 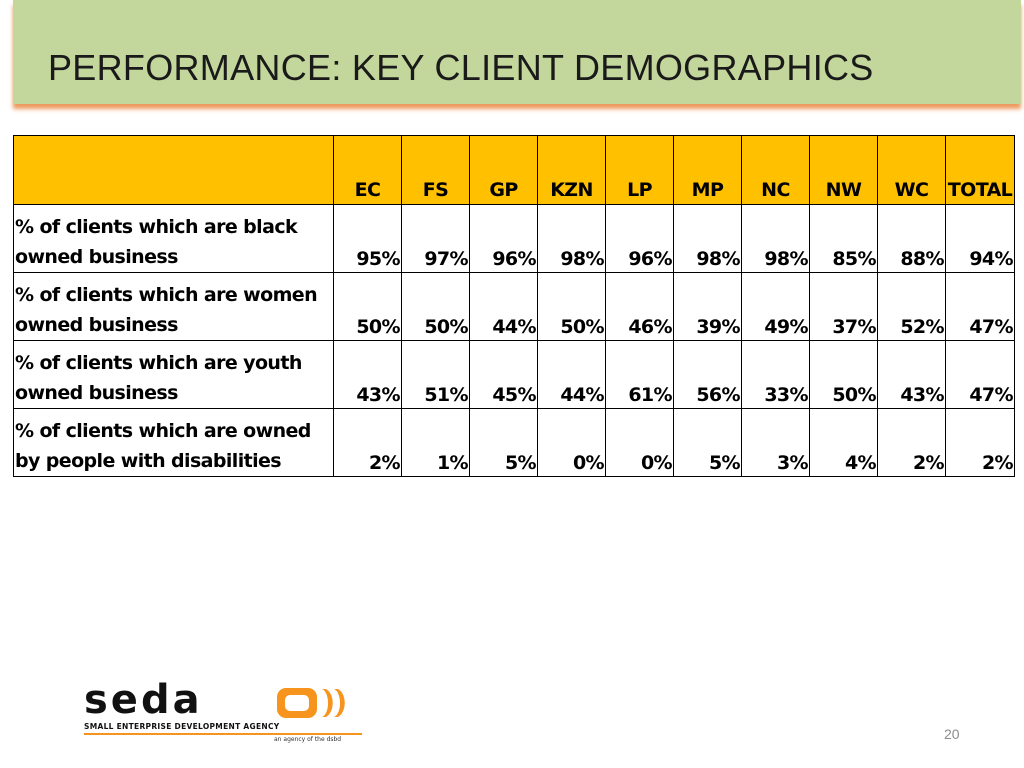 What do you see at coordinates (843, 238) in the screenshot?
I see `table-cell: 85%` at bounding box center [843, 238].